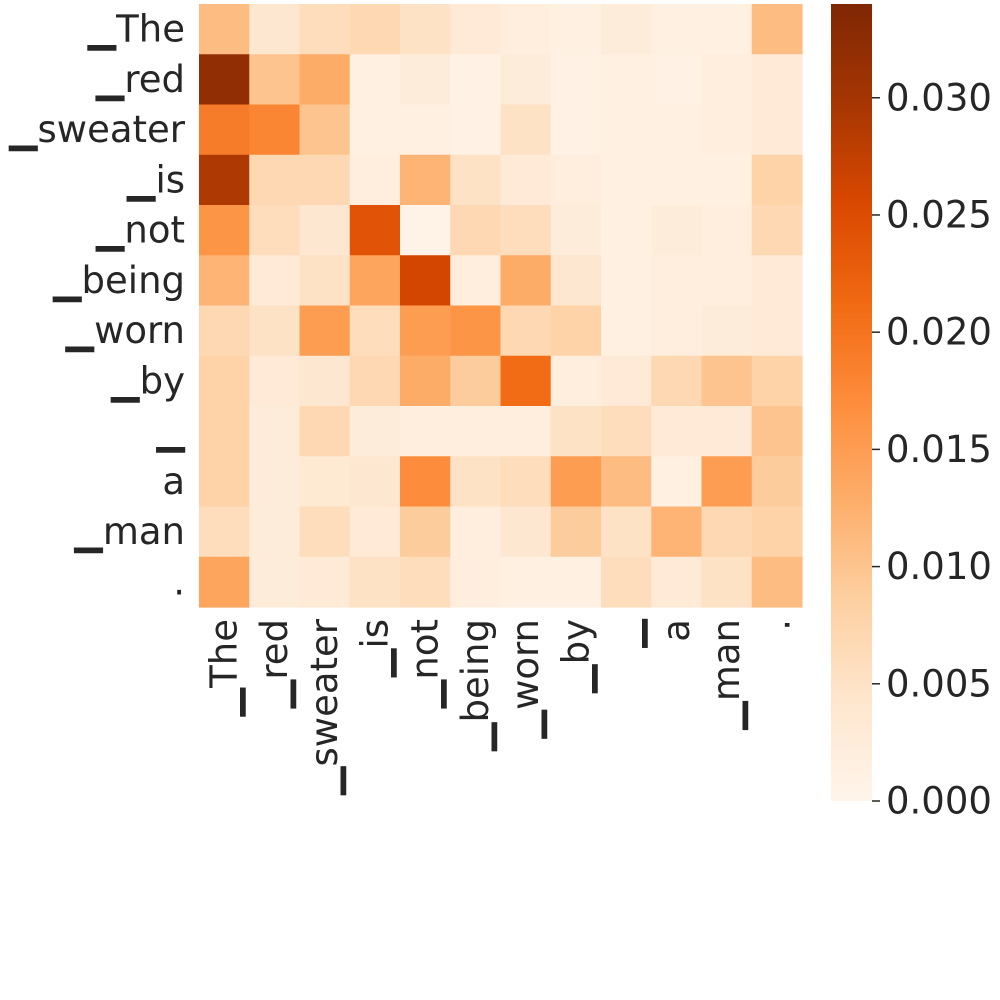 The width and height of the screenshot is (1000, 1000). Describe the element at coordinates (140, 80) in the screenshot. I see `row-label-1: ▁red` at that location.